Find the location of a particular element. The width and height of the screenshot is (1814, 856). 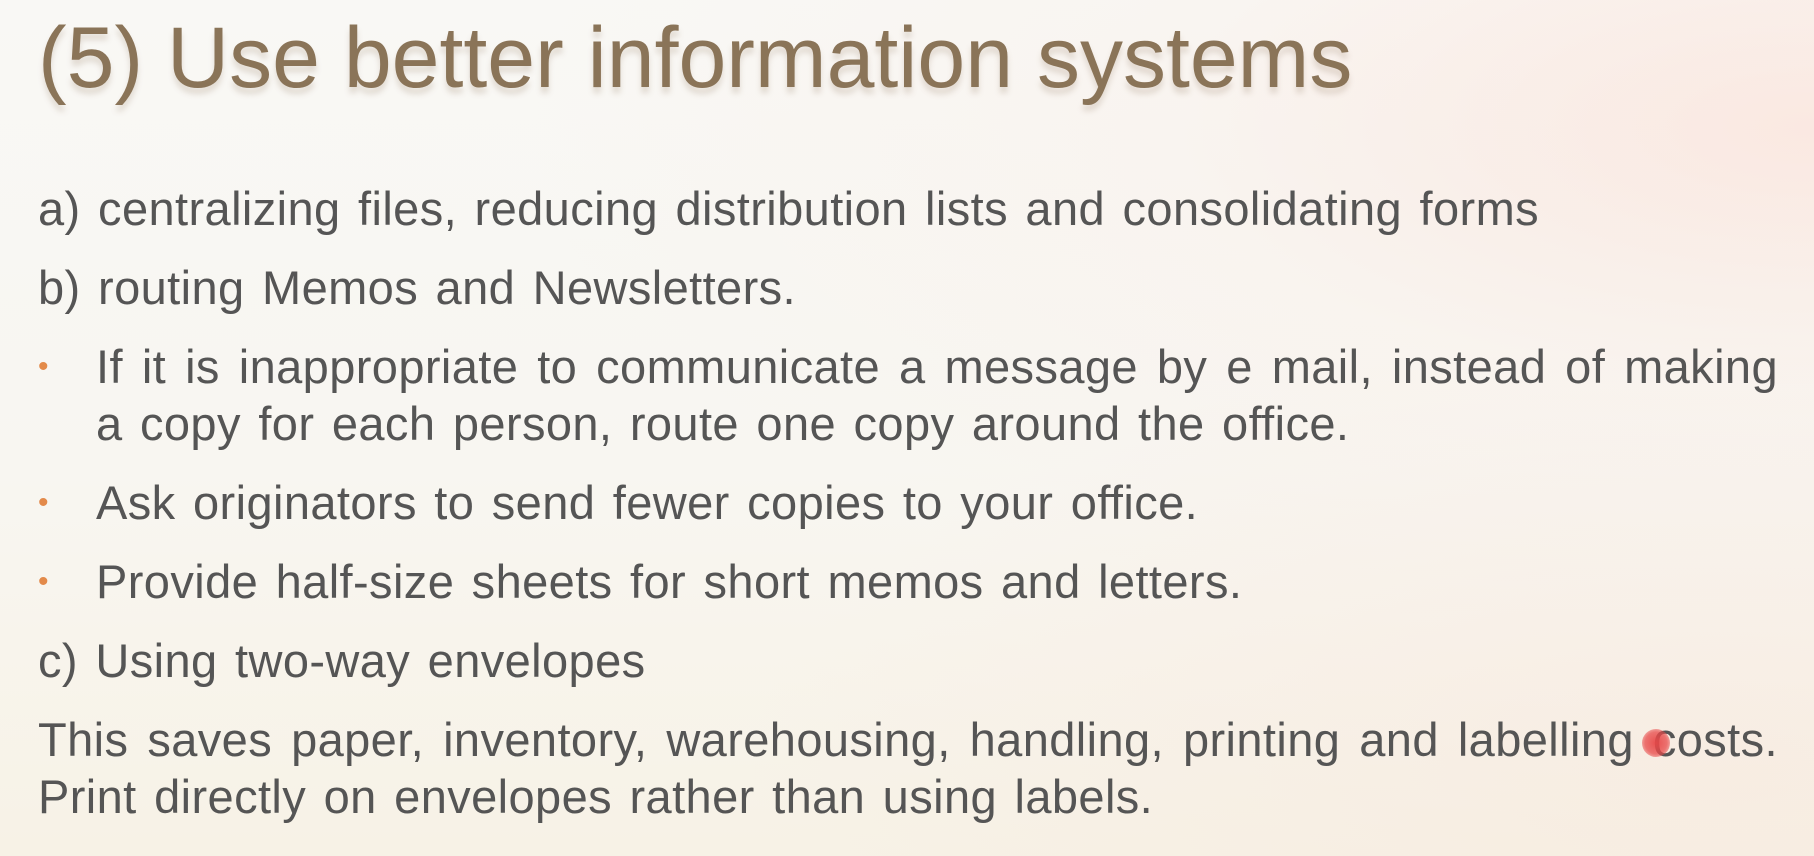

item-c: c) Using two-way envelopes is located at coordinates (342, 660).